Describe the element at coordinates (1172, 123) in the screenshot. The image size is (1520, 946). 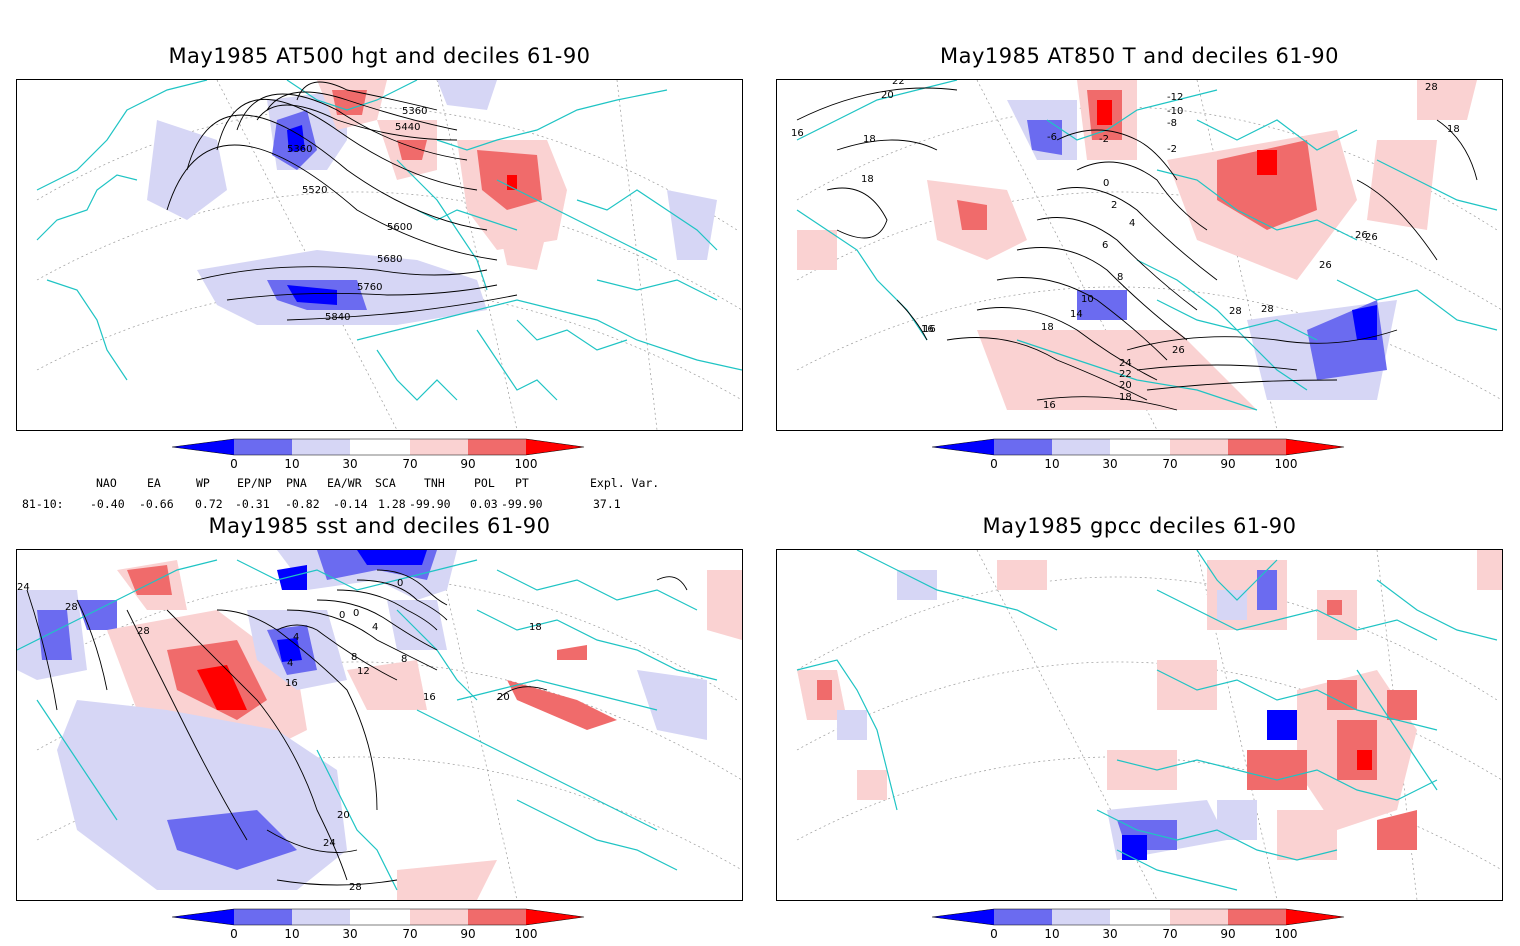
I see `svg-text: -8` at that location.